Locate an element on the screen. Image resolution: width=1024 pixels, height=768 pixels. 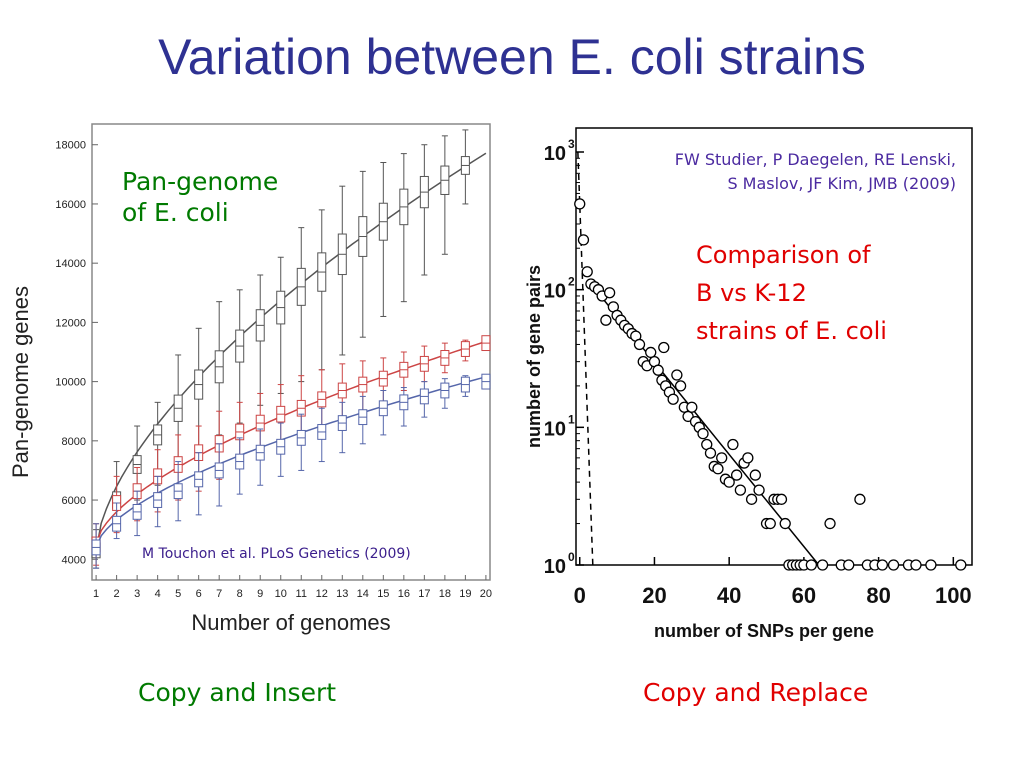
x-tick-label: 4 is located at coordinates (158, 594).